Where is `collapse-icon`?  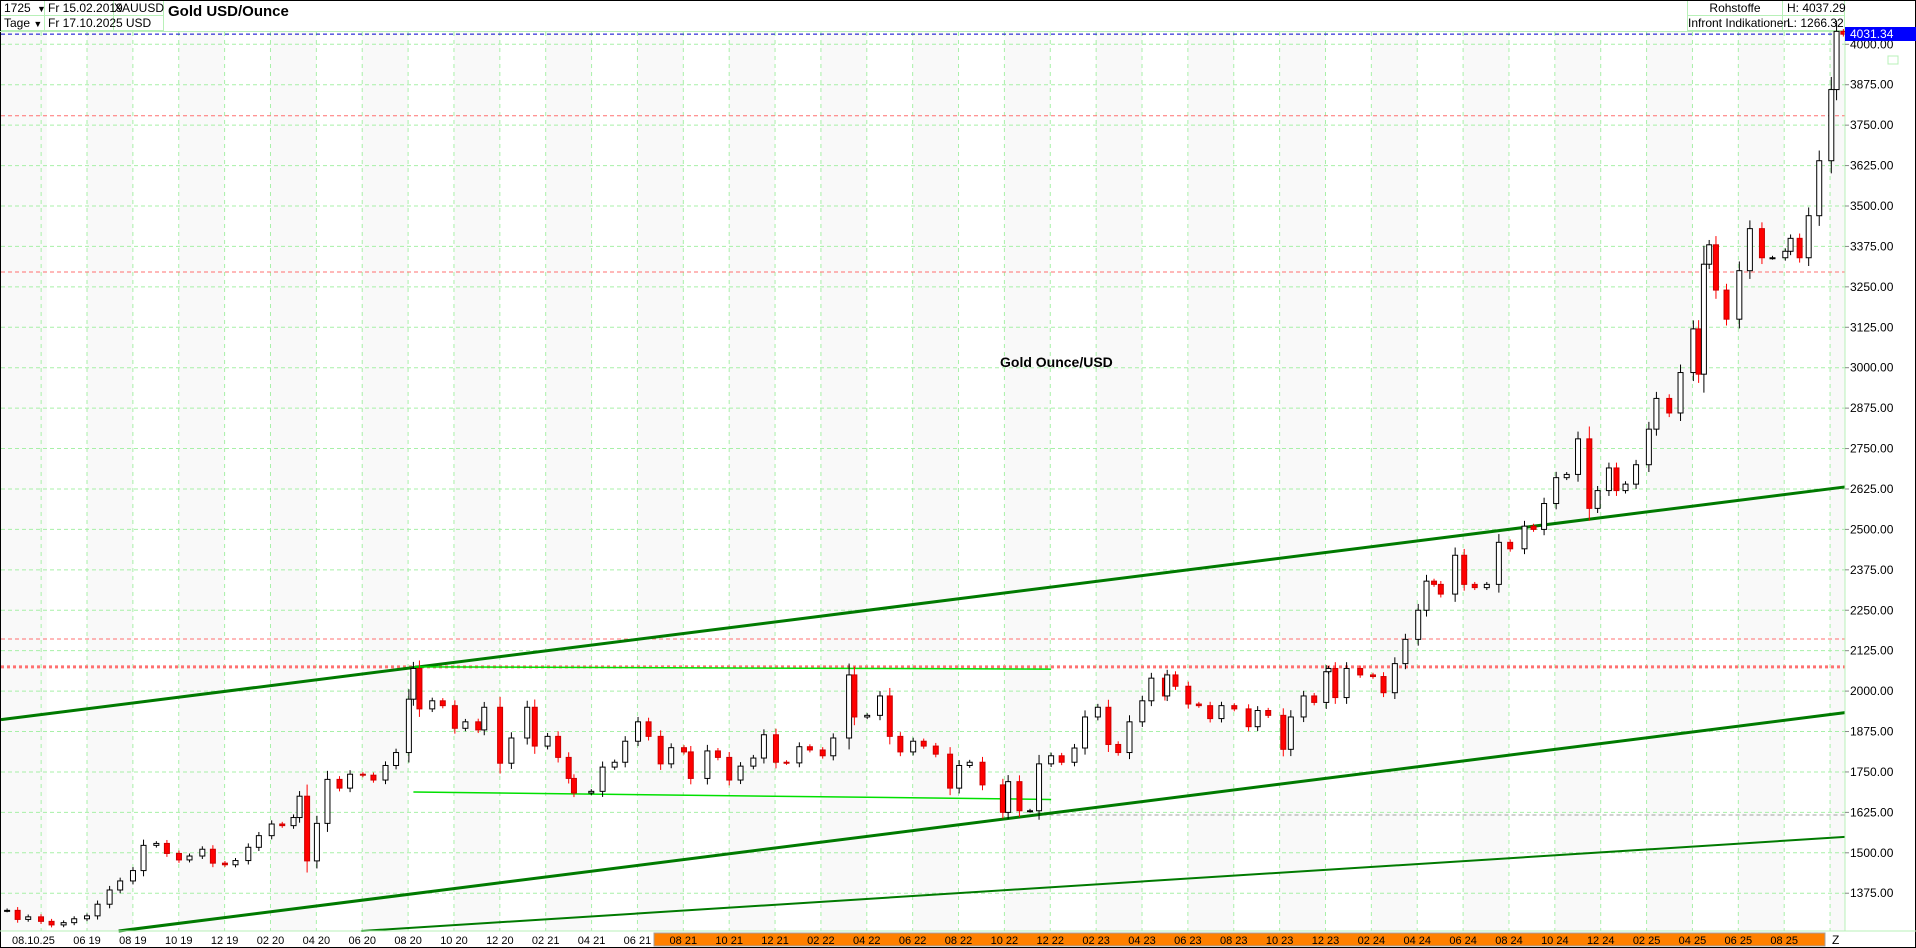
collapse-icon is located at coordinates (1893, 60).